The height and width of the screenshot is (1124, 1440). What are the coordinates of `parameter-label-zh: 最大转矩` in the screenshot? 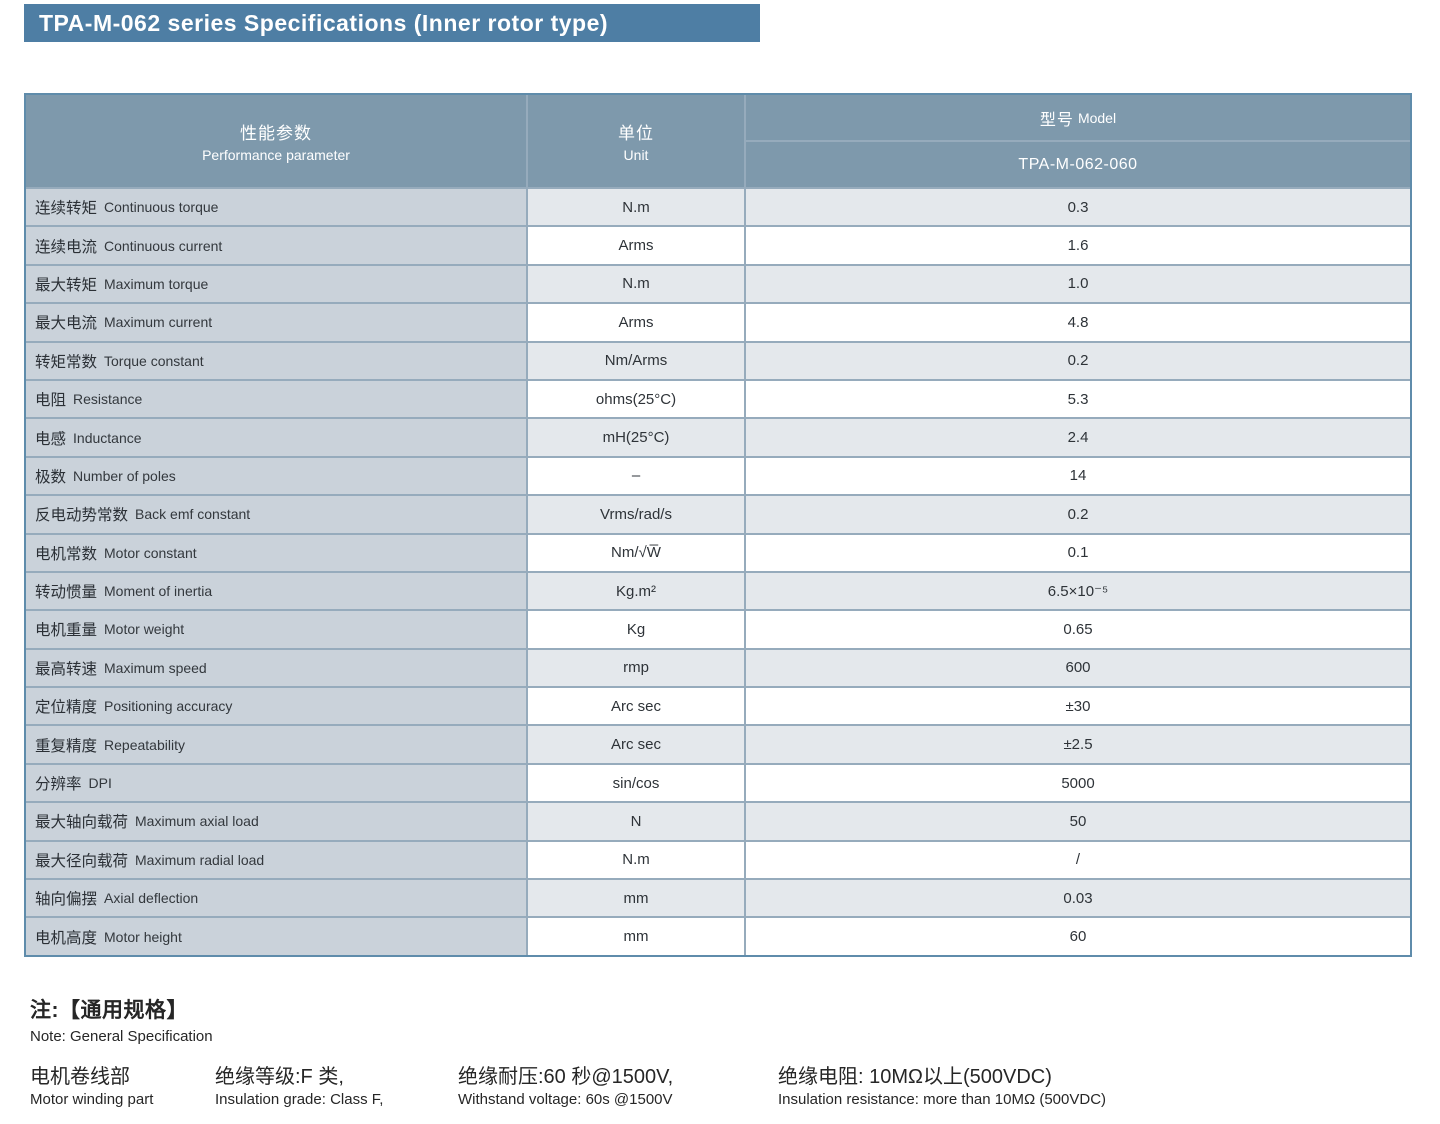 It's located at (66, 285).